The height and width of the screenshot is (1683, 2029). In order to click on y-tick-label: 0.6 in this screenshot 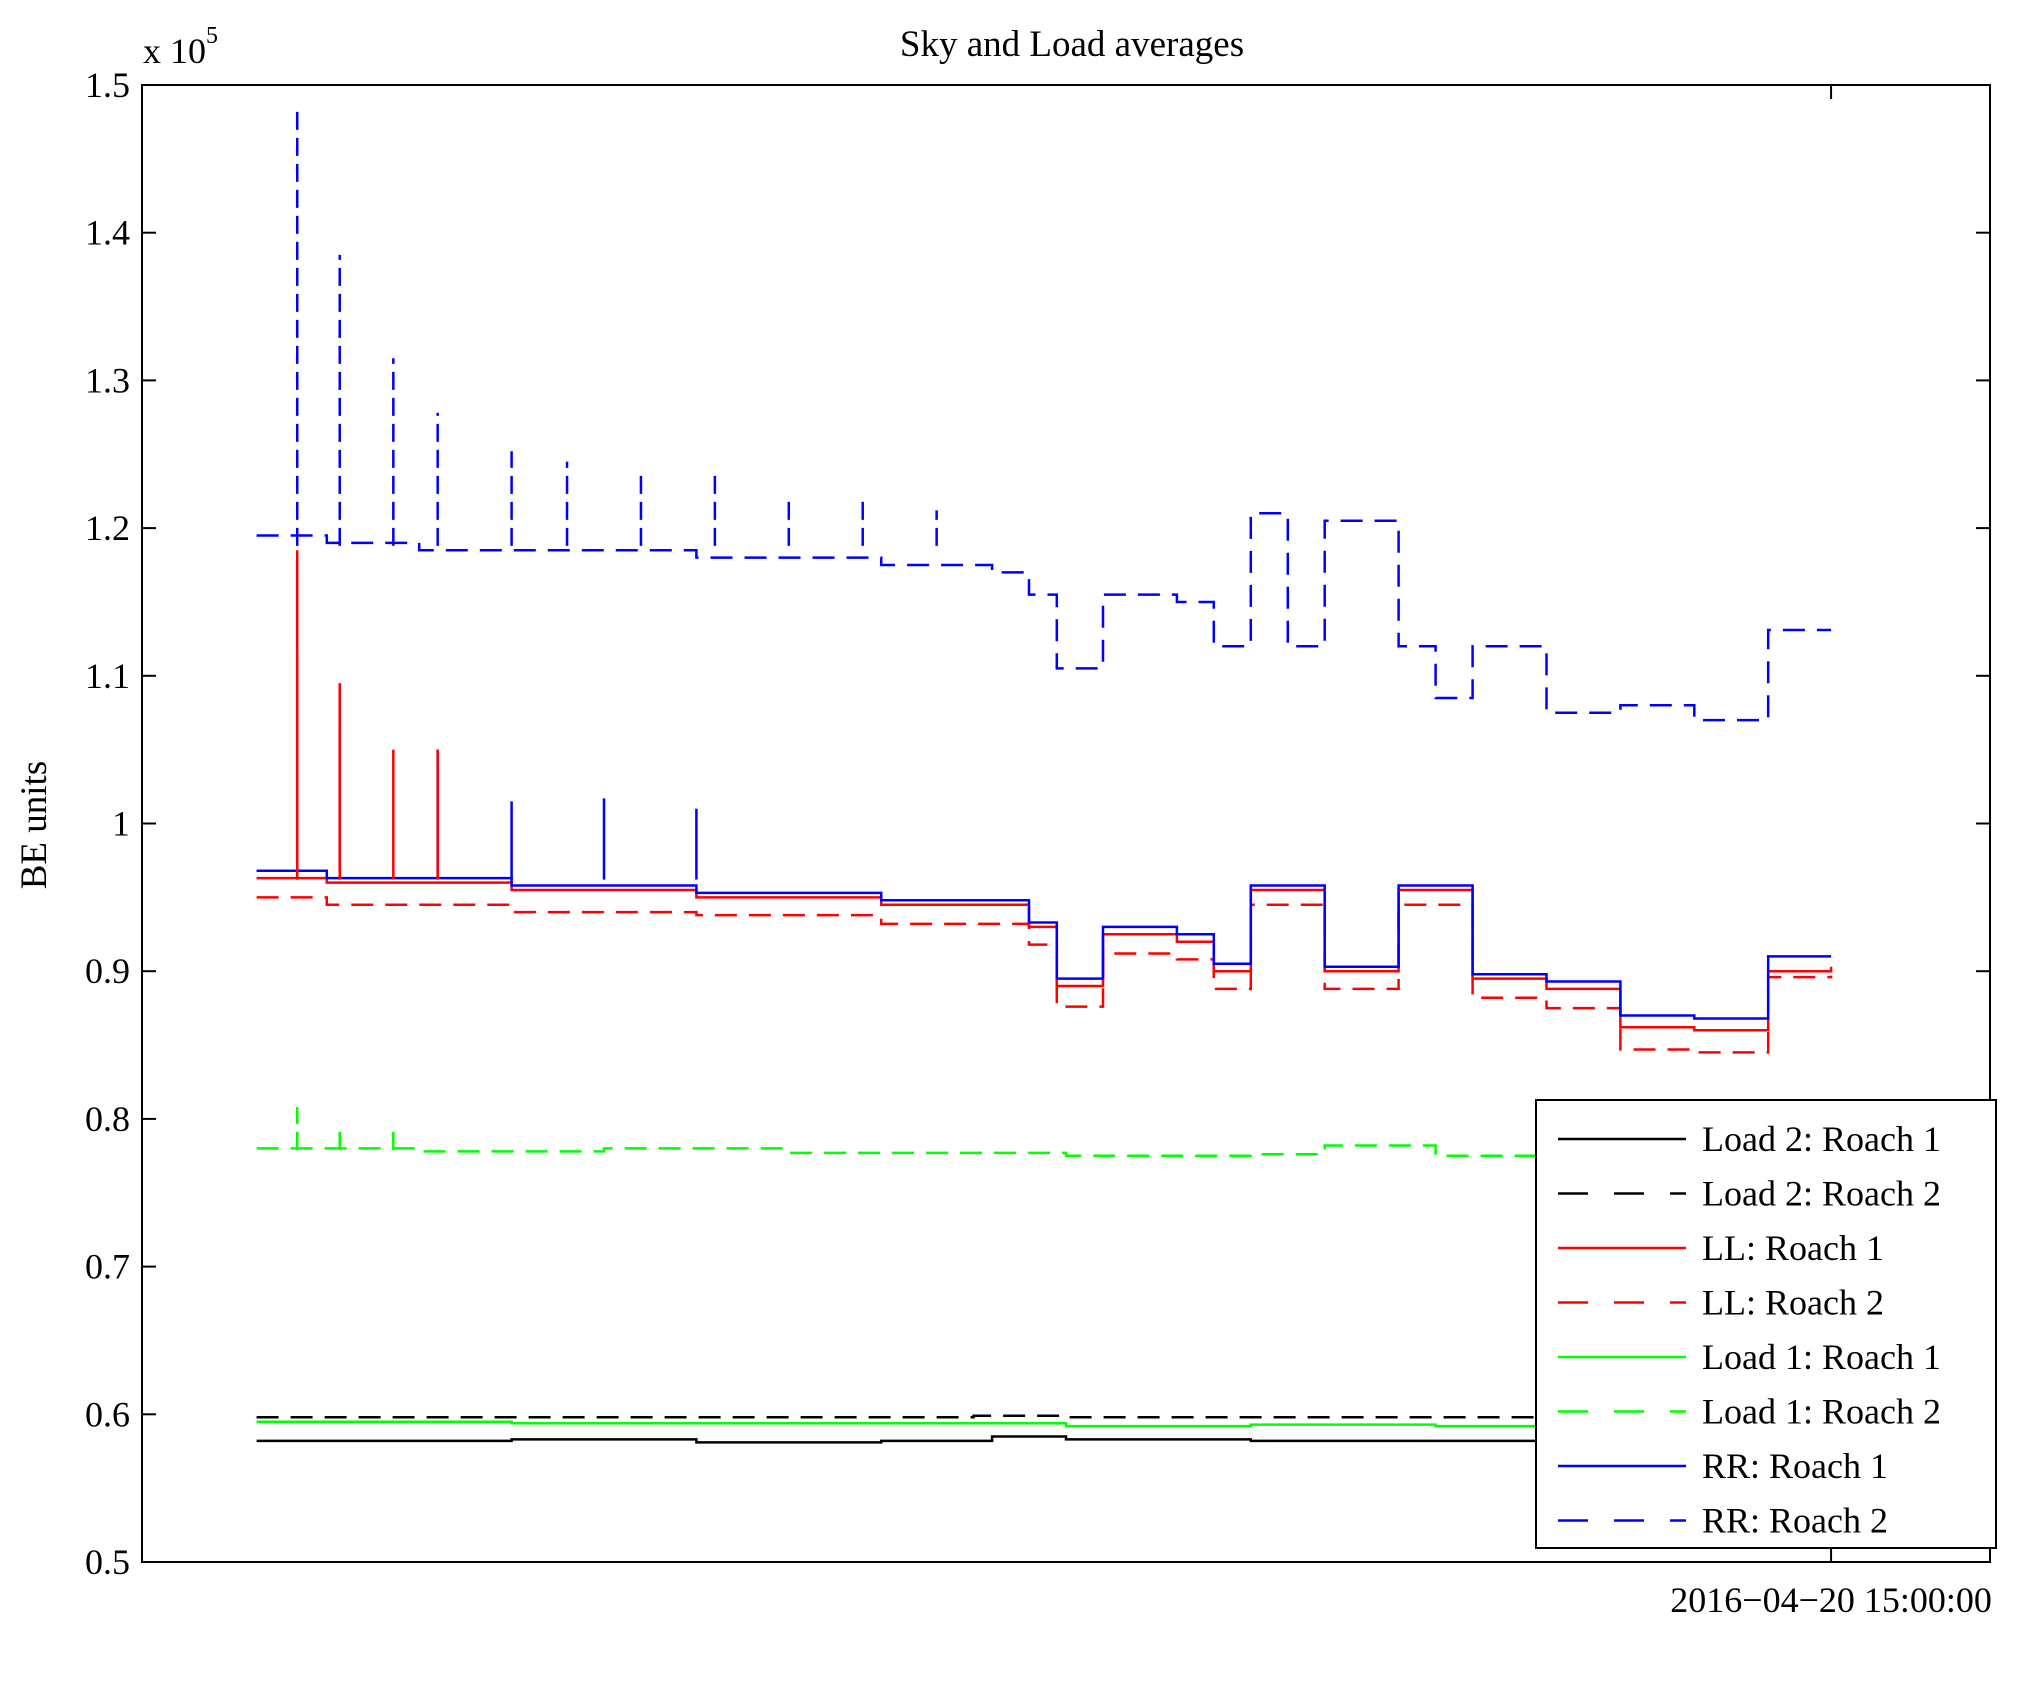, I will do `click(107, 1414)`.